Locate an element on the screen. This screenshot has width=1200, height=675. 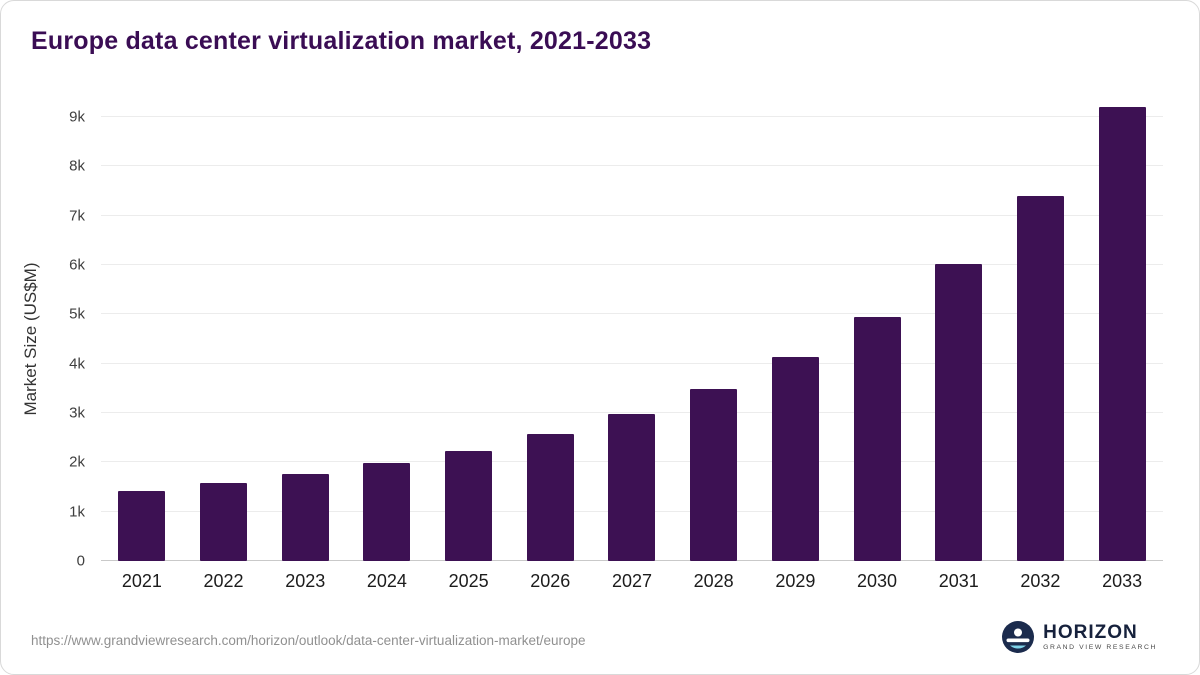
y-tick-label: 6k is located at coordinates (77, 265).